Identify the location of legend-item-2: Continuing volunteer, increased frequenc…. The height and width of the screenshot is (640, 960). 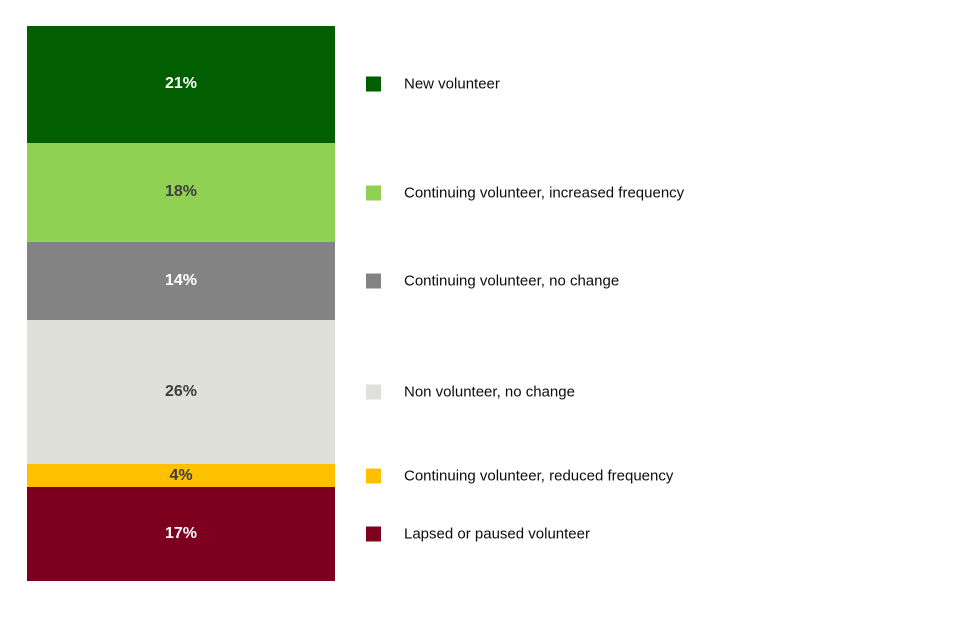
(525, 192).